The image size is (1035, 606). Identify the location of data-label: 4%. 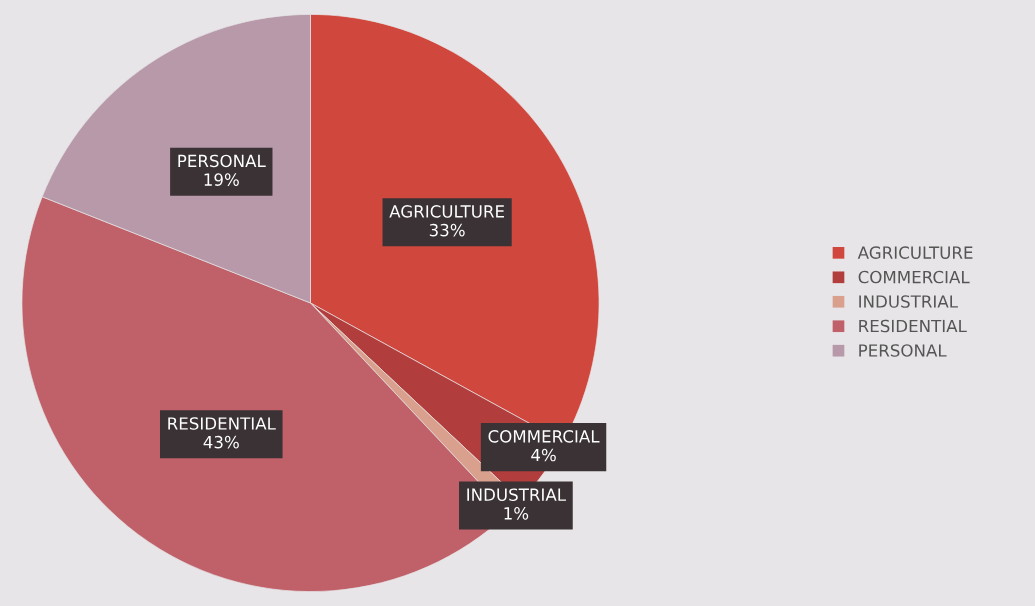
(543, 455).